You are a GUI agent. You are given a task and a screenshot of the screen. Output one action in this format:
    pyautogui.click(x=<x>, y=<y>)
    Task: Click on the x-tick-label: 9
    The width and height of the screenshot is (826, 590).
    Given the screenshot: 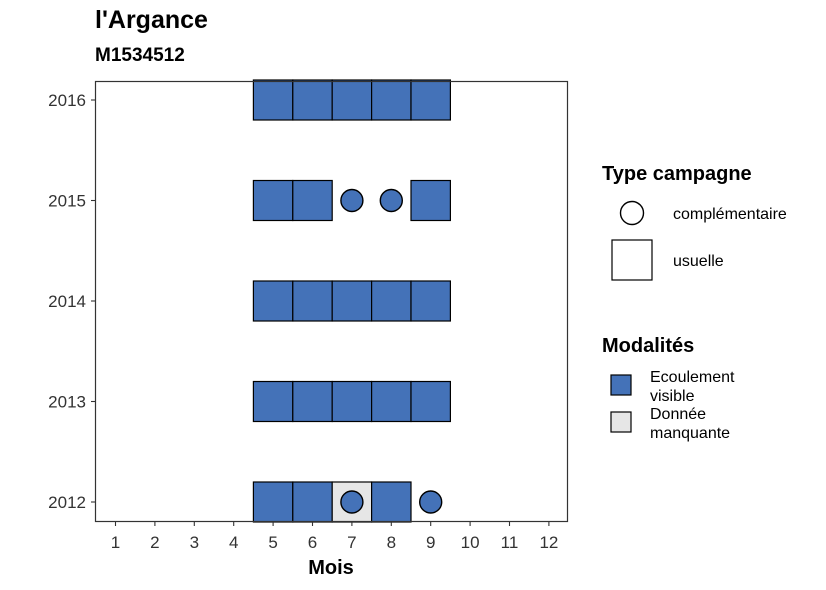 What is the action you would take?
    pyautogui.click(x=430, y=542)
    